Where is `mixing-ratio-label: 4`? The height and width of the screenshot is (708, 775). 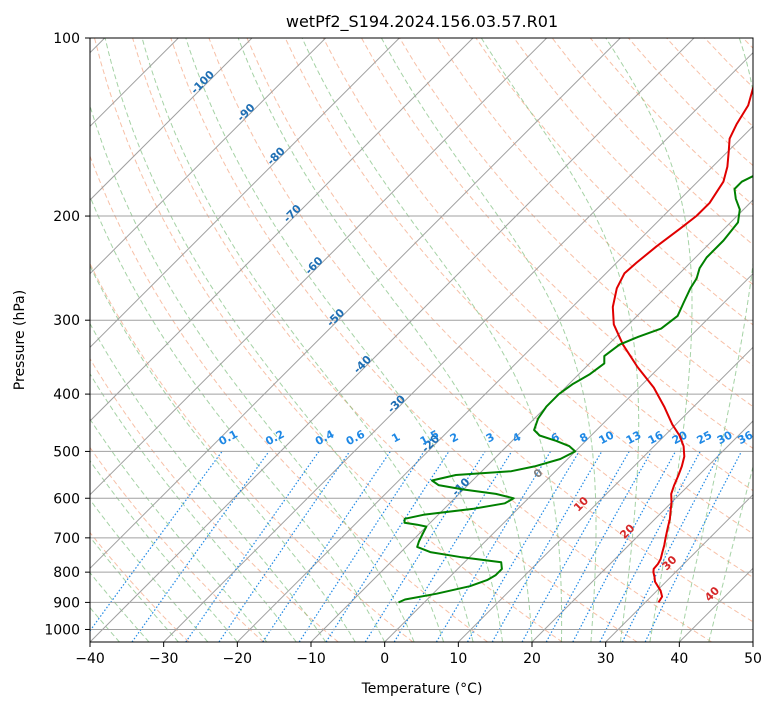
mixing-ratio-label: 4 is located at coordinates (516, 437).